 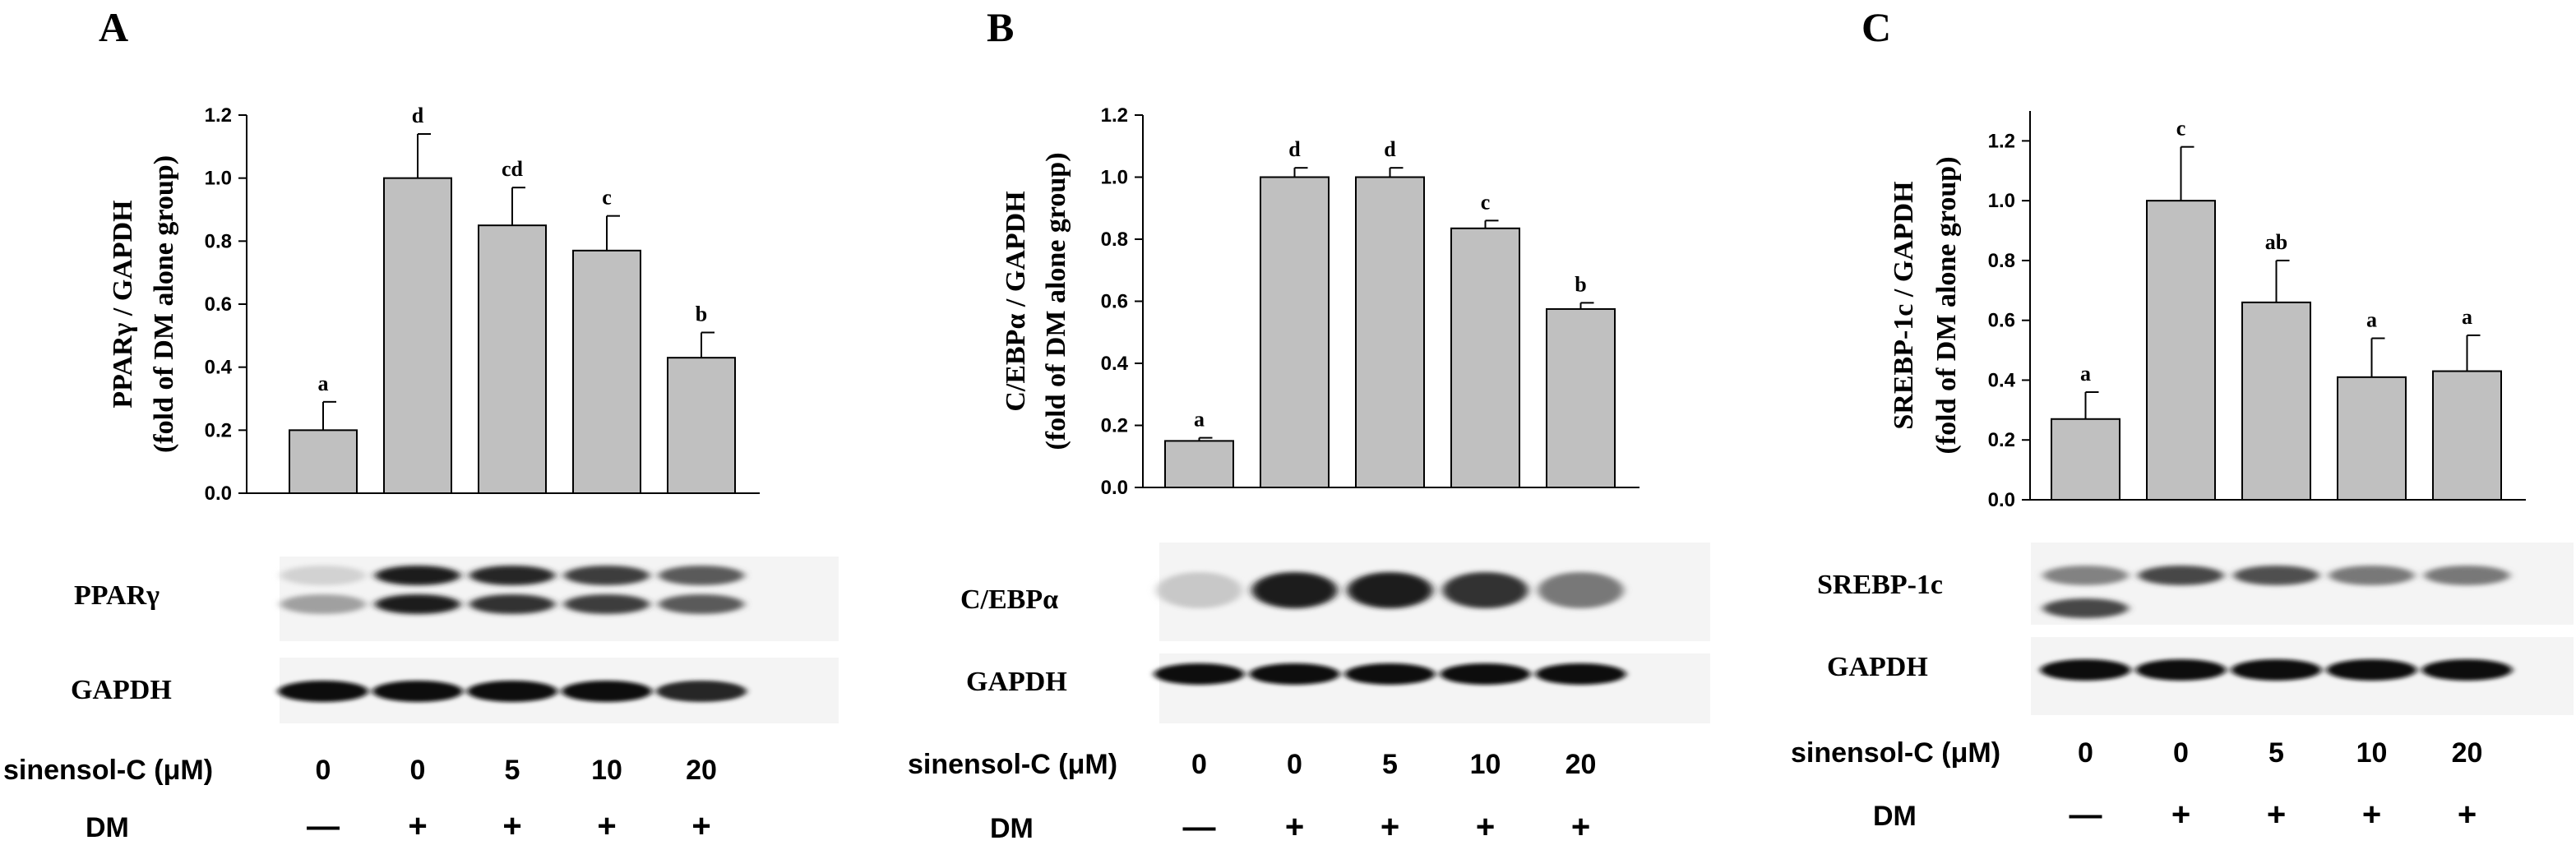 What do you see at coordinates (1009, 599) in the screenshot?
I see `blot-label-target: C/EBPα` at bounding box center [1009, 599].